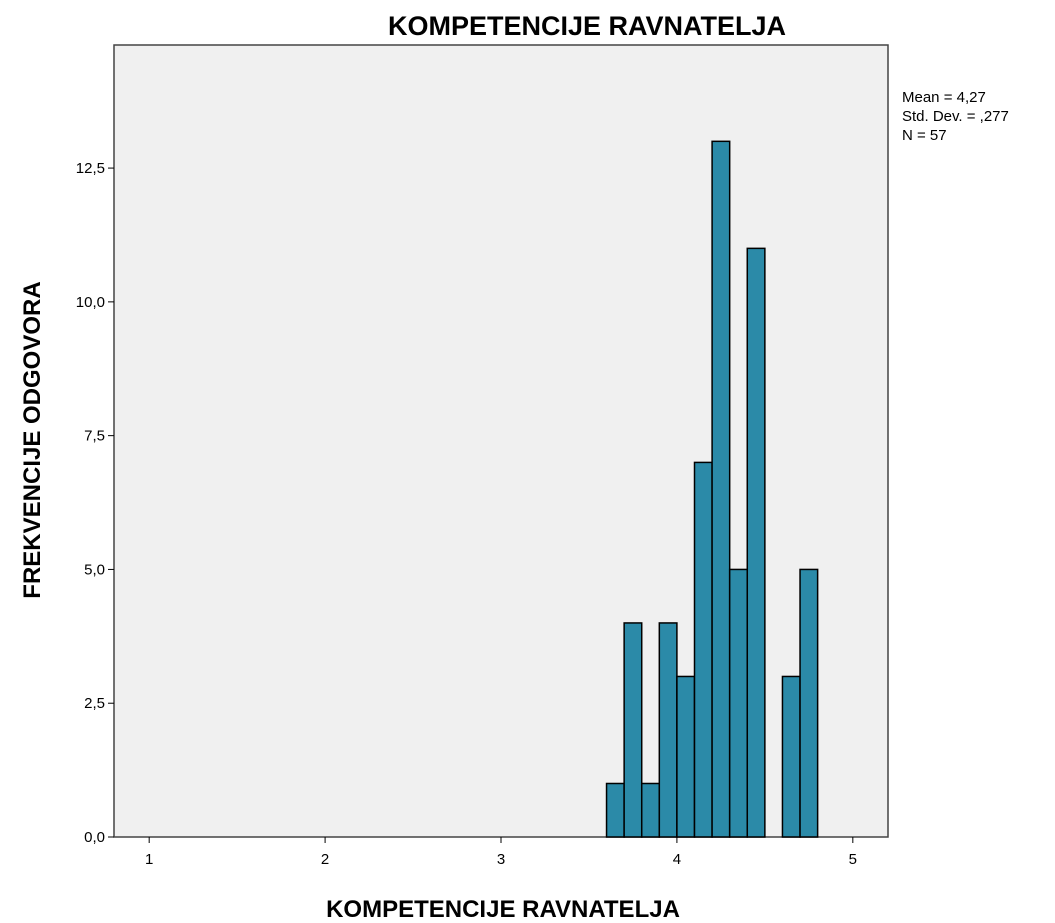  I want to click on x-axis: 1 2 3 4 5, so click(501, 852).